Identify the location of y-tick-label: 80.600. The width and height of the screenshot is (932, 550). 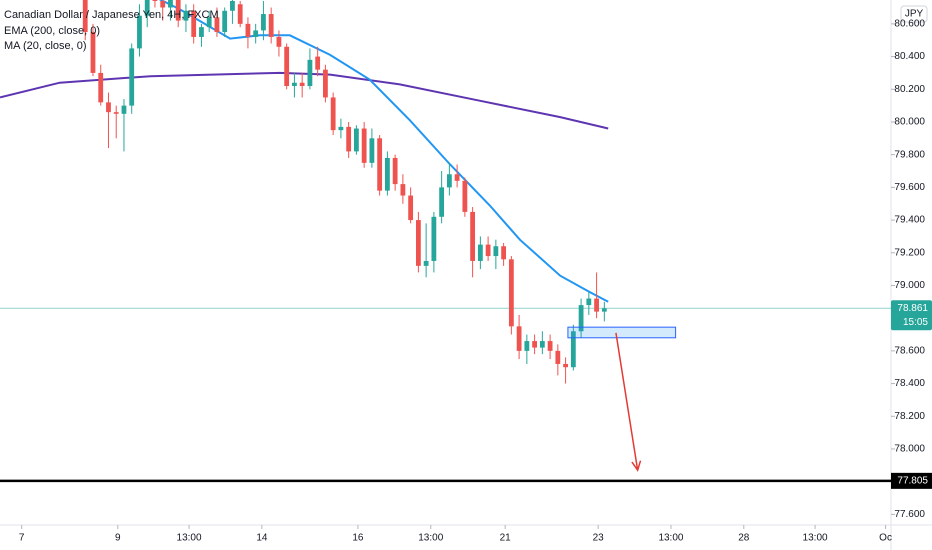
(909, 24).